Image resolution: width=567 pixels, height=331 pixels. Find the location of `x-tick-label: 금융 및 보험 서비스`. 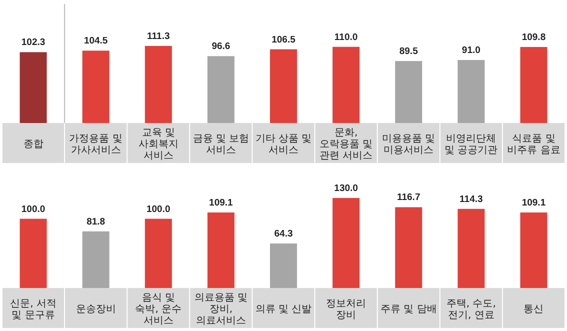

x-tick-label: 금융 및 보험 서비스 is located at coordinates (221, 144).